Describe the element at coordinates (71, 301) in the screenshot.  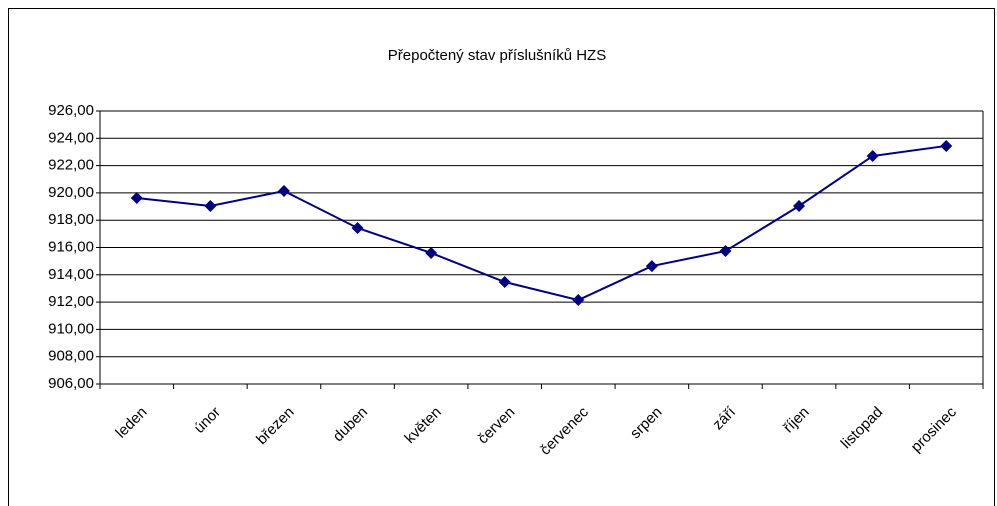
I see `y-tick-label: 912,00` at that location.